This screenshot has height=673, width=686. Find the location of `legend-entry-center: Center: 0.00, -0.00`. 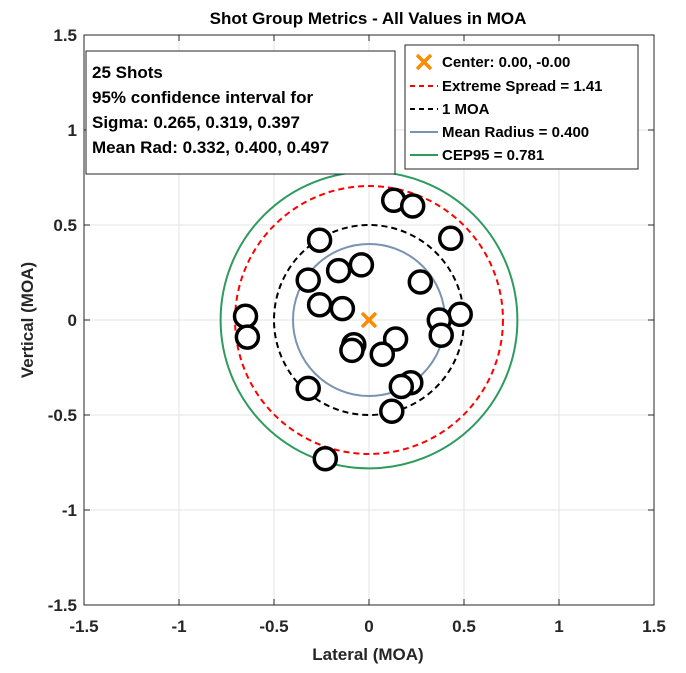

legend-entry-center: Center: 0.00, -0.00 is located at coordinates (492, 62).